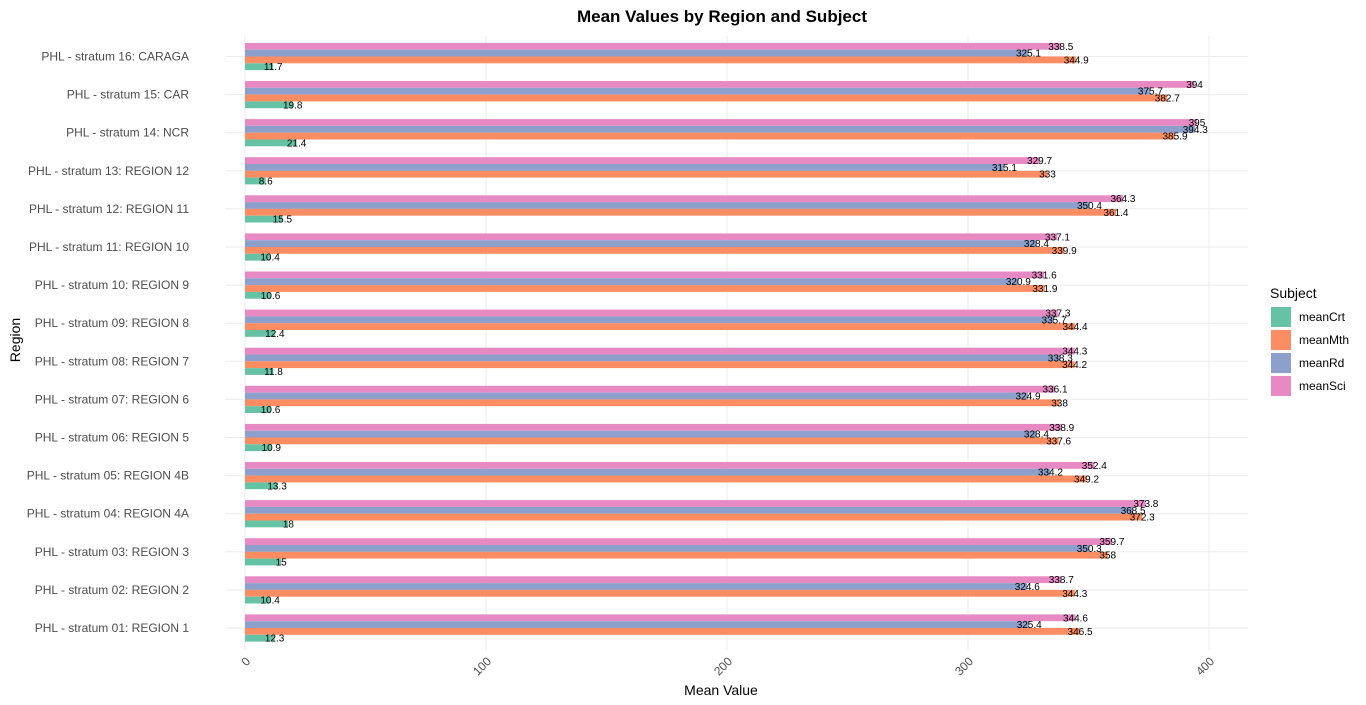  What do you see at coordinates (964, 666) in the screenshot?
I see `x-tick-label: 300` at bounding box center [964, 666].